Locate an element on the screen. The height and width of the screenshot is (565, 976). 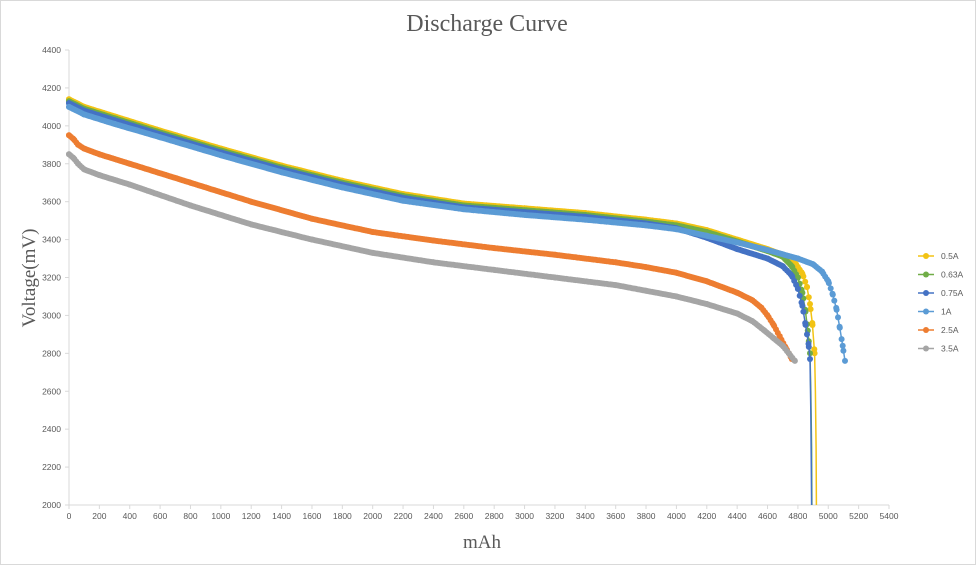
x-tick-label: 4600 is located at coordinates (767, 516).